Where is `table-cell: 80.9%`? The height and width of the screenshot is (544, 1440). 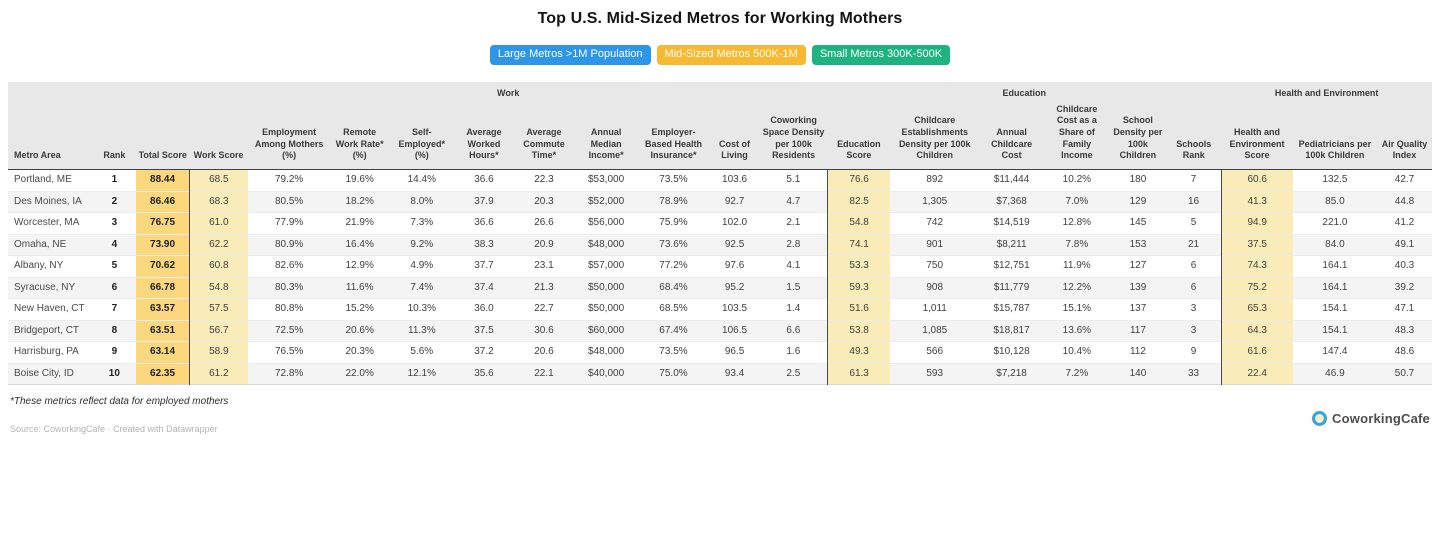
table-cell: 80.9% is located at coordinates (289, 244).